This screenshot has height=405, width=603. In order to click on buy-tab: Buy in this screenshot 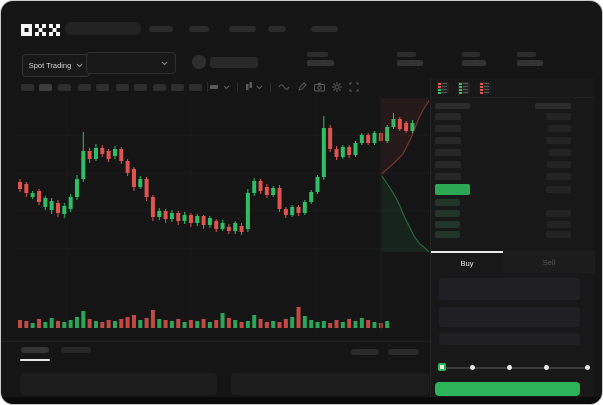, I will do `click(467, 262)`.